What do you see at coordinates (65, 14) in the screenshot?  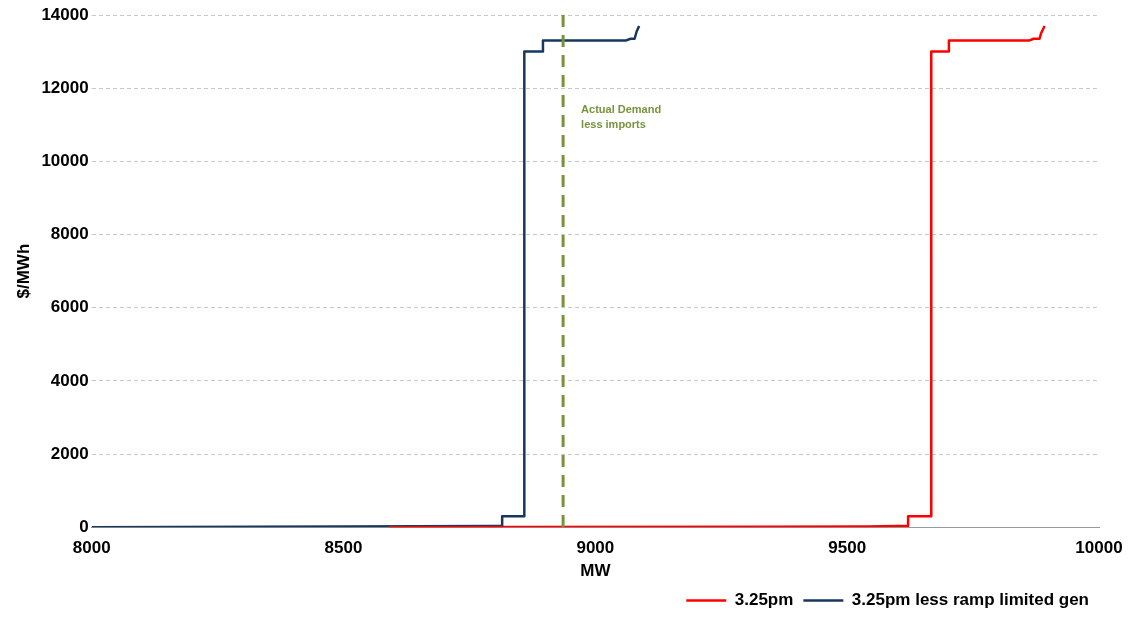 I see `y-tick-label: 14000` at bounding box center [65, 14].